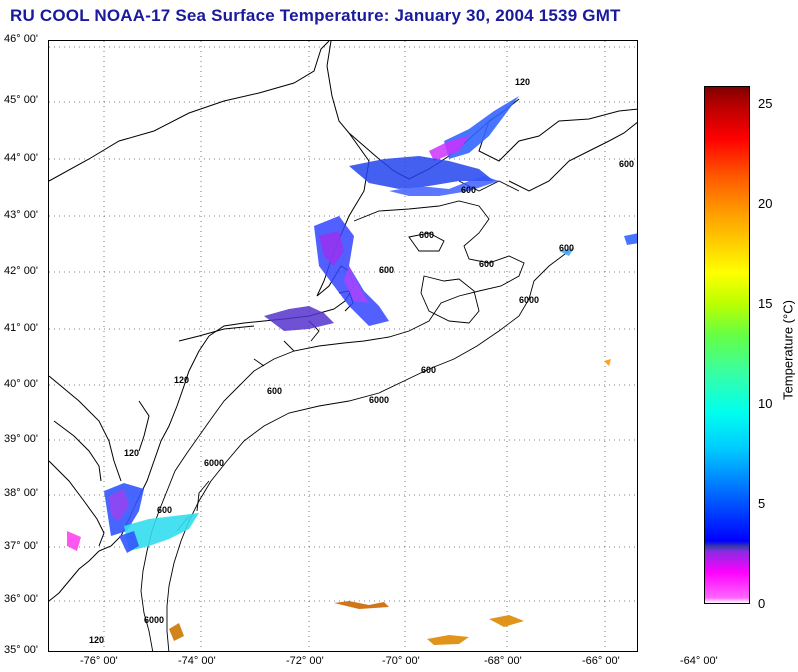 The image size is (798, 672). I want to click on latitude-label: 45° 00', so click(21, 100).